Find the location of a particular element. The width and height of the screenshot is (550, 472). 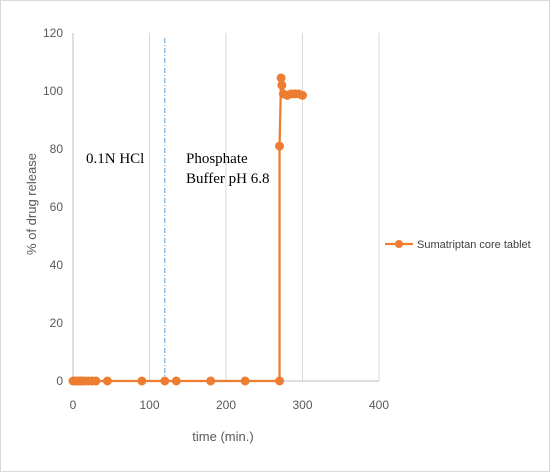

legend: Sumatriptan core tablet is located at coordinates (458, 245).